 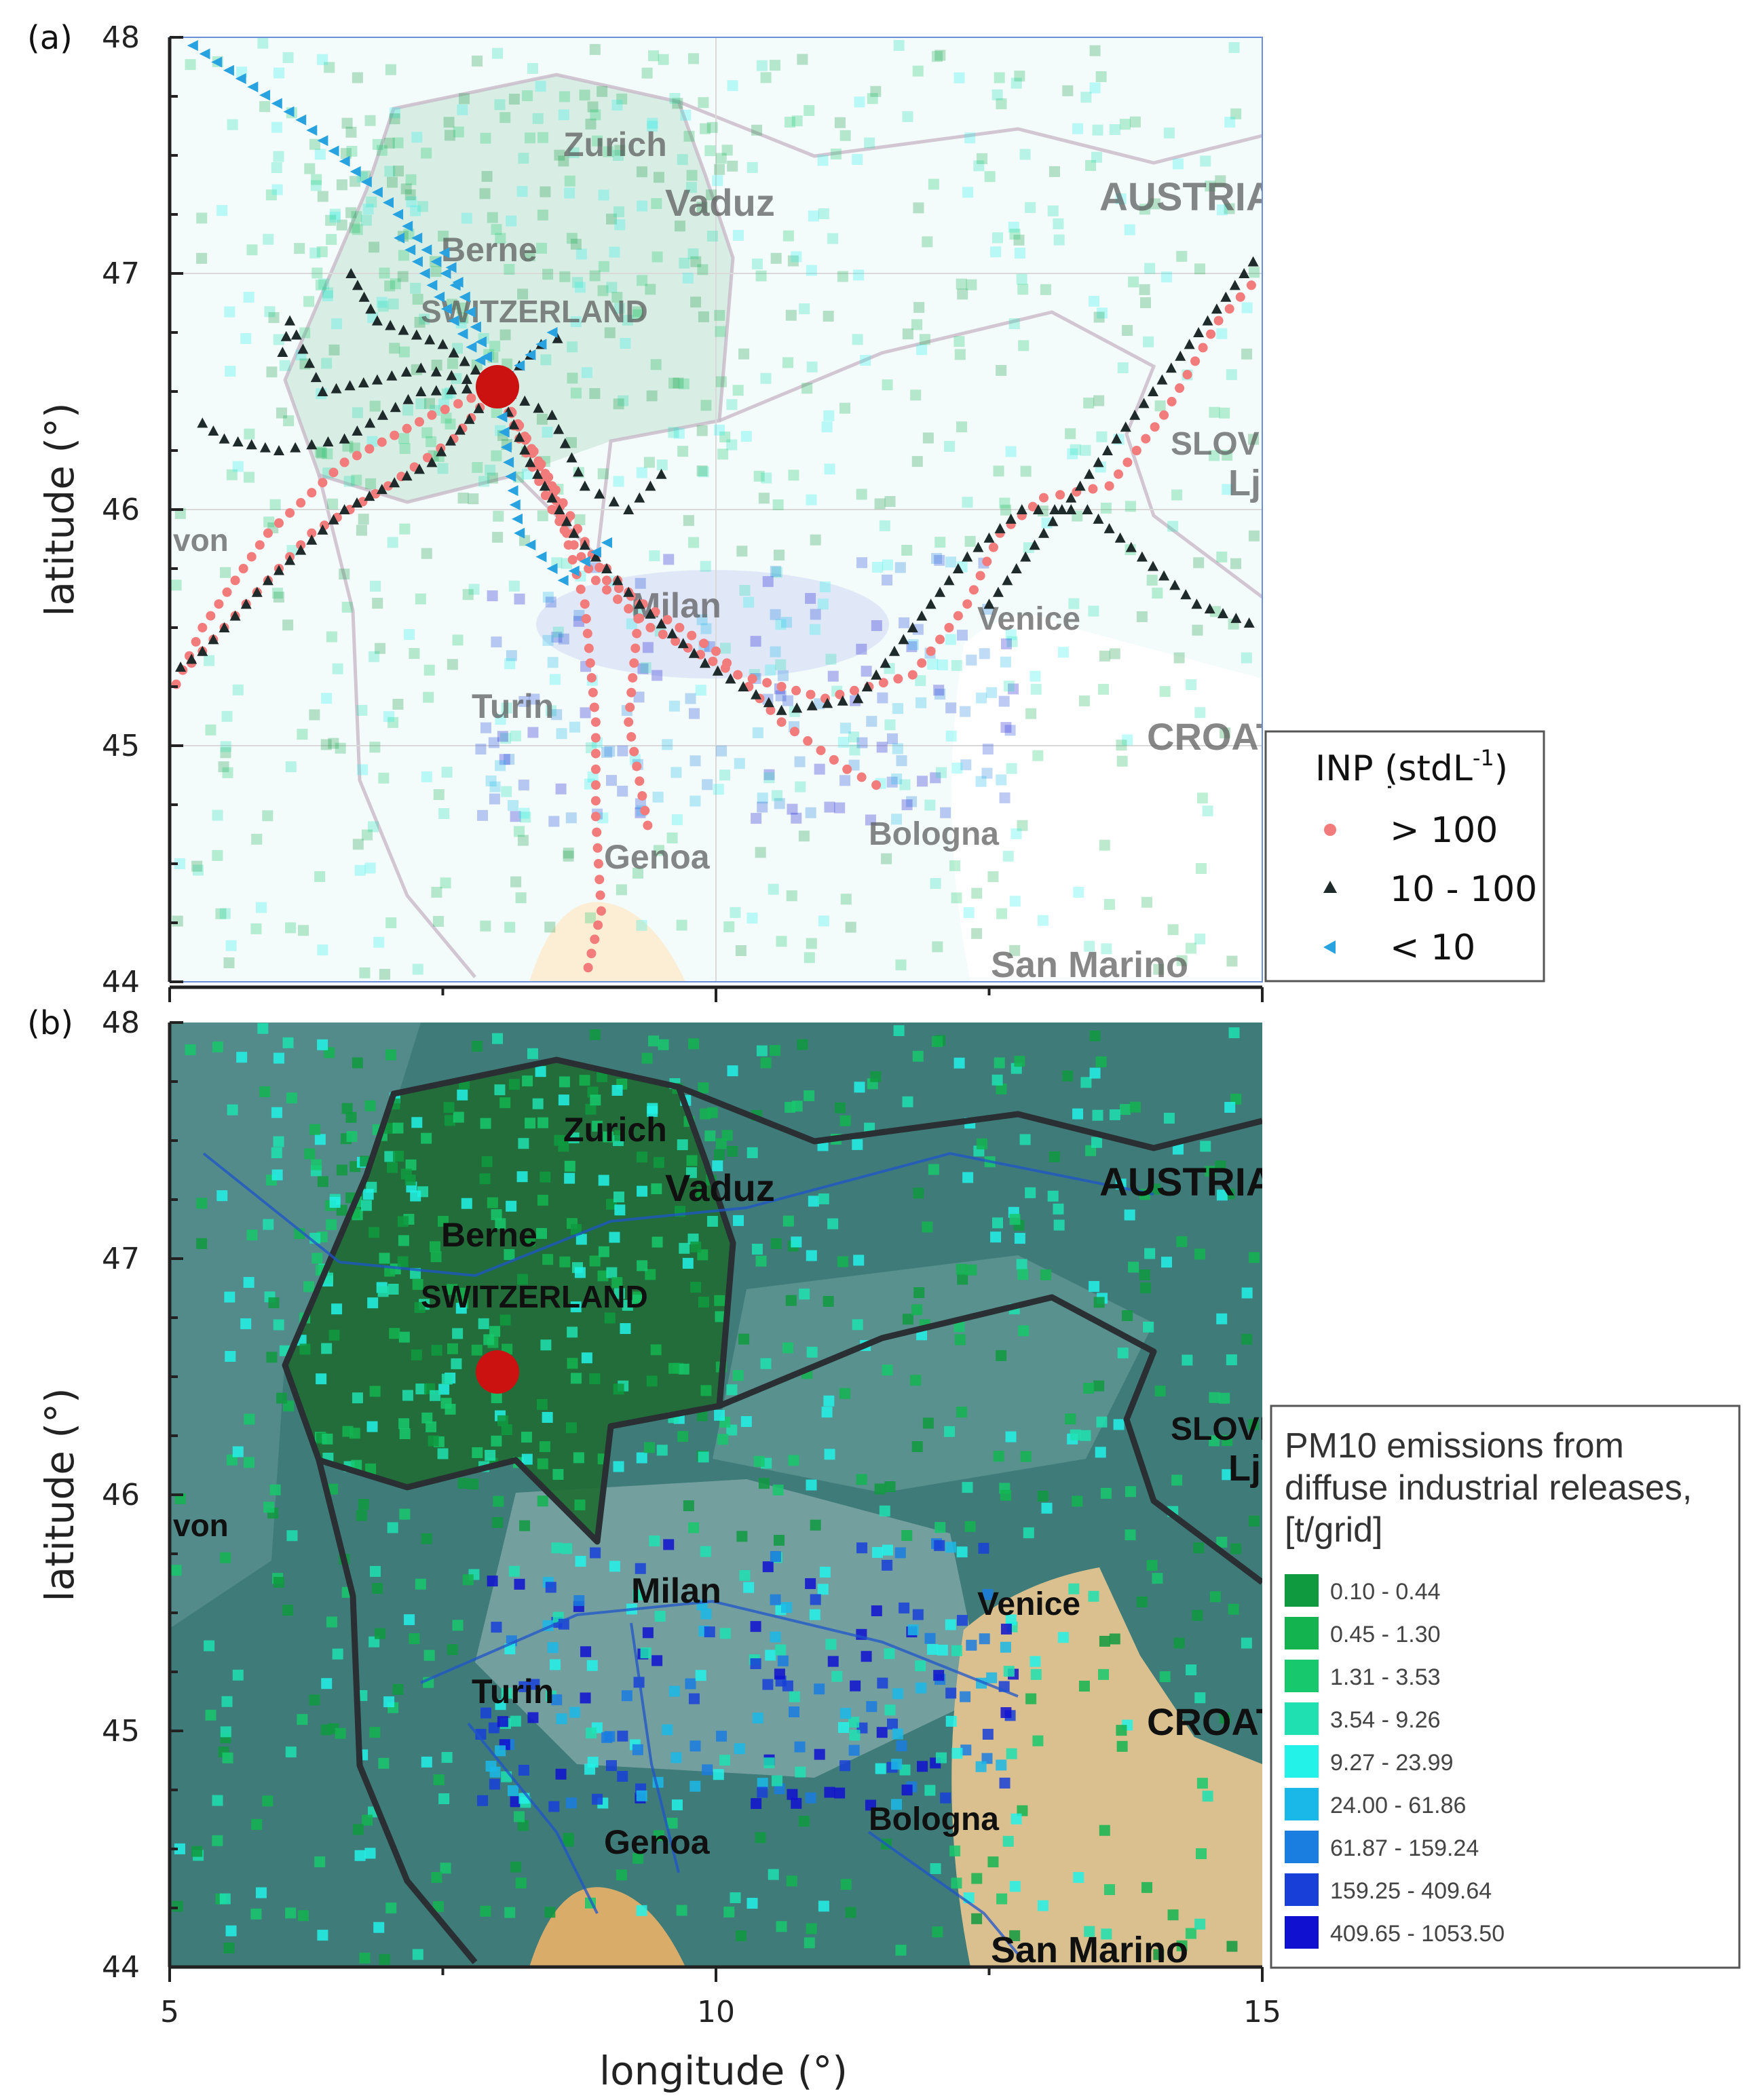 What do you see at coordinates (509, 1300) in the screenshot?
I see `swiss-border-b` at bounding box center [509, 1300].